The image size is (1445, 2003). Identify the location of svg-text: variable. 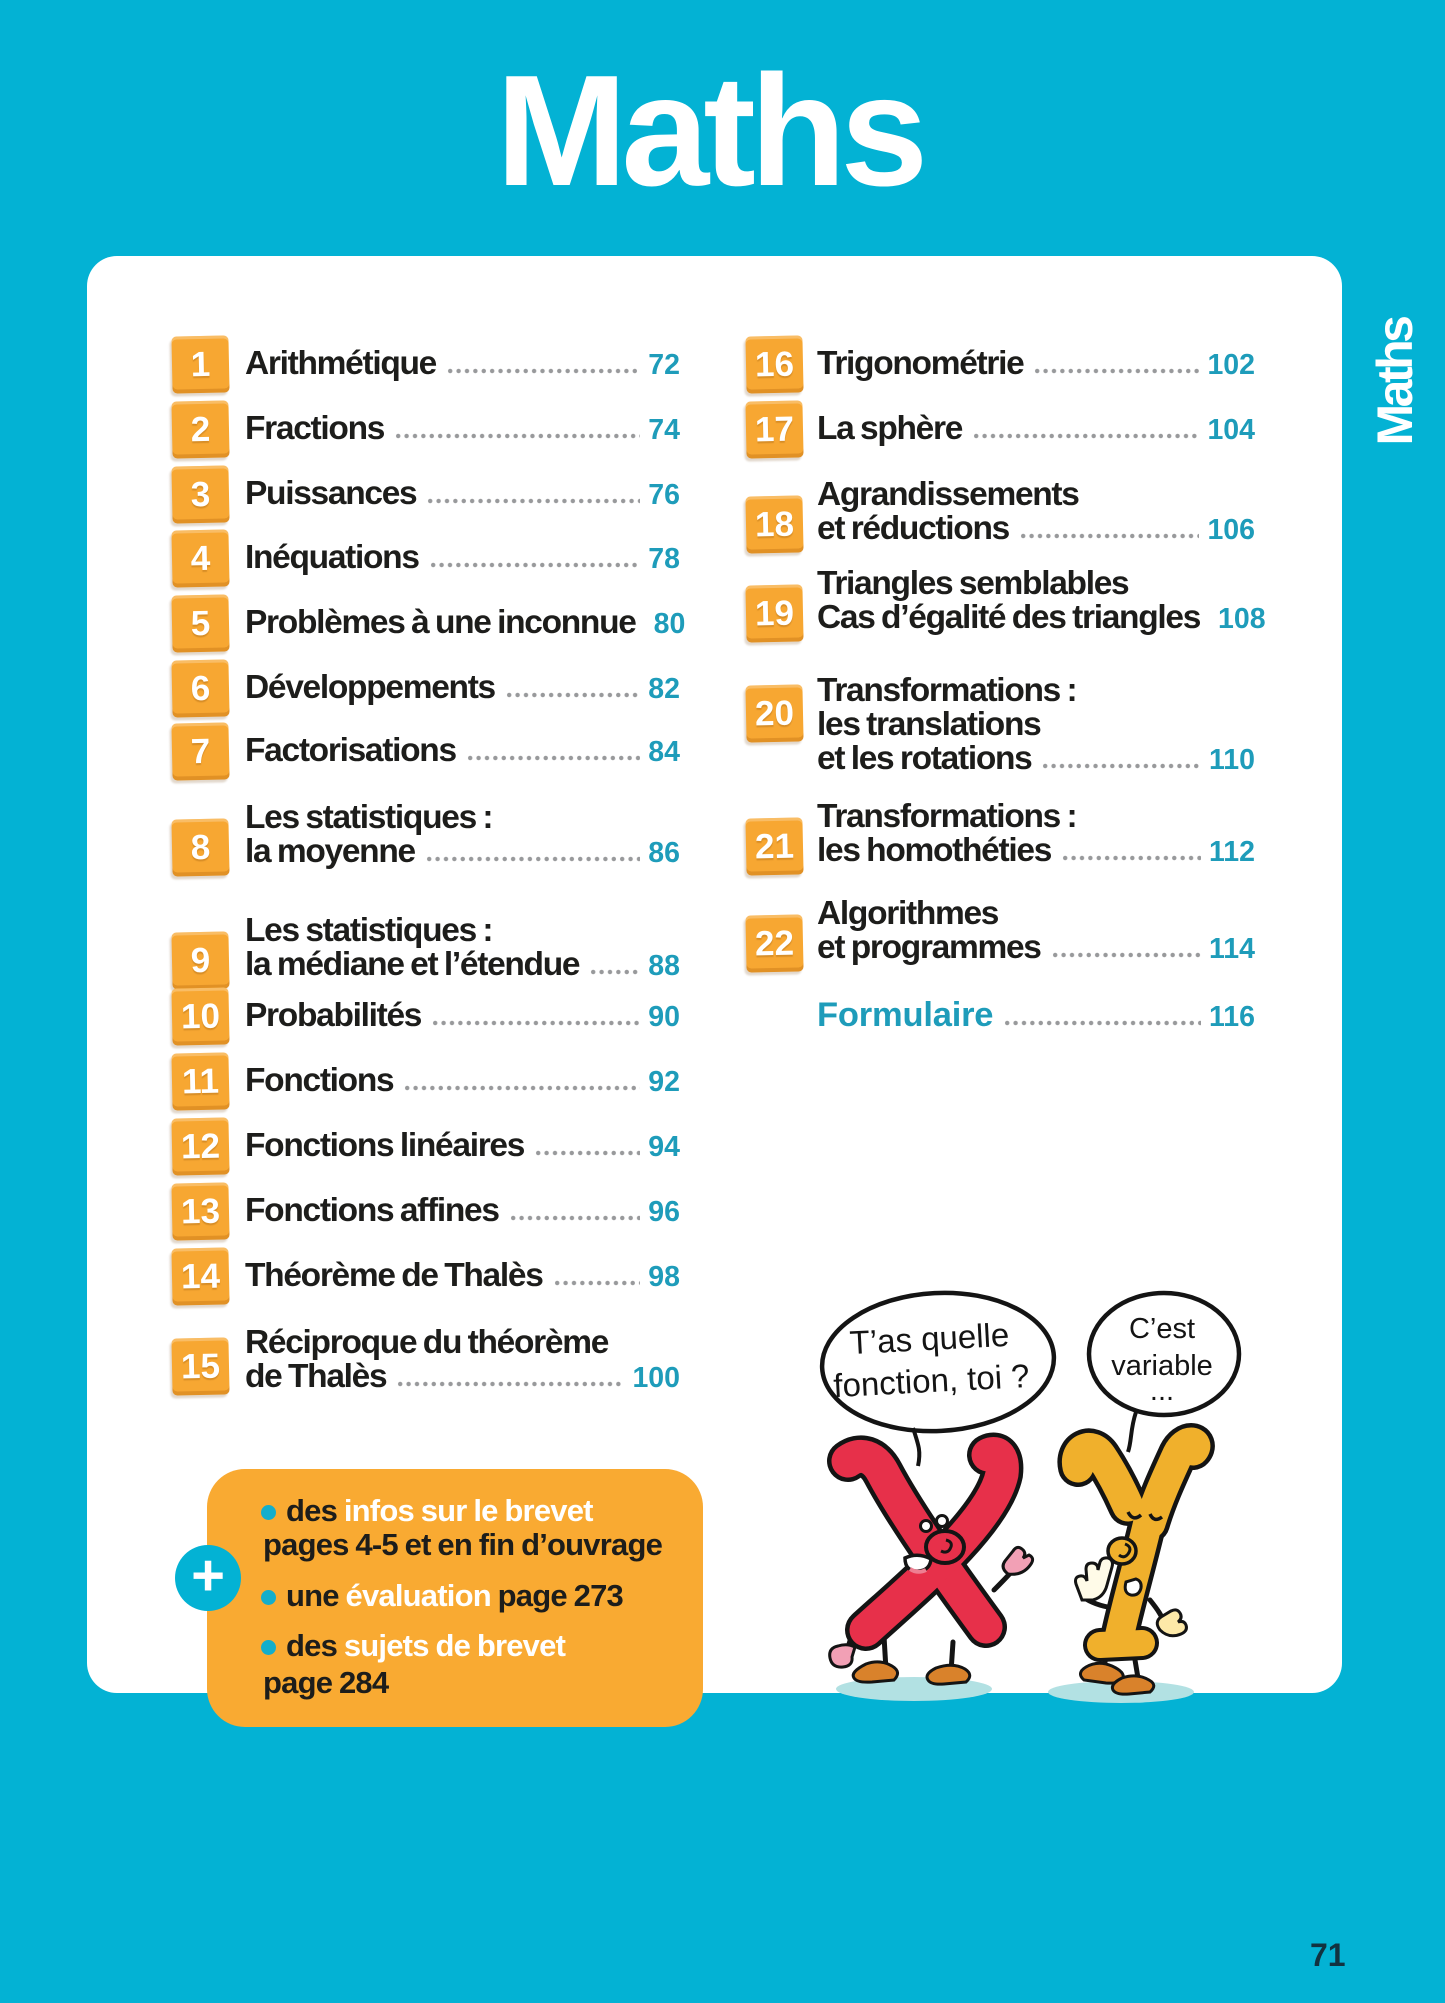
(1162, 1366).